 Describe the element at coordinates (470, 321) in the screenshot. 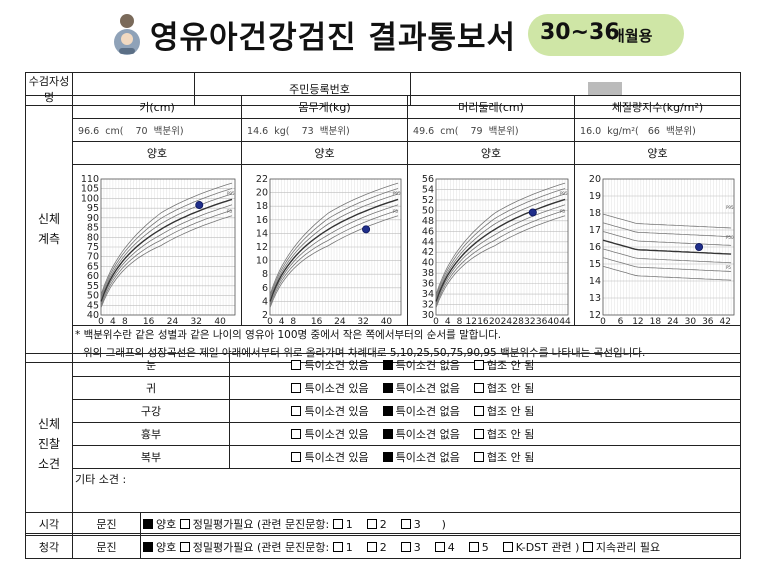

I see `x-tick-label: 12` at that location.